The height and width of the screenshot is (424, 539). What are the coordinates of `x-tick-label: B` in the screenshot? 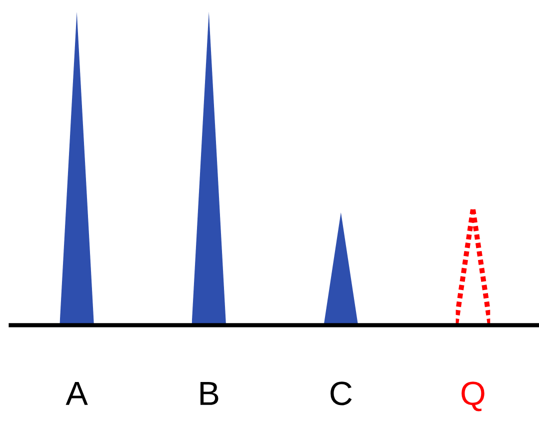 It's located at (209, 393).